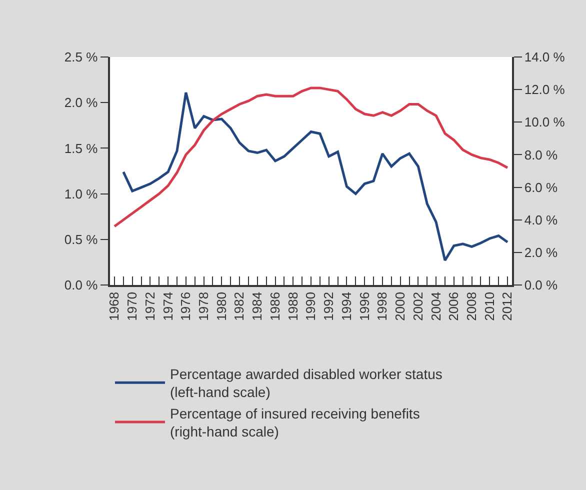  I want to click on x-tick-label: 1970, so click(132, 306).